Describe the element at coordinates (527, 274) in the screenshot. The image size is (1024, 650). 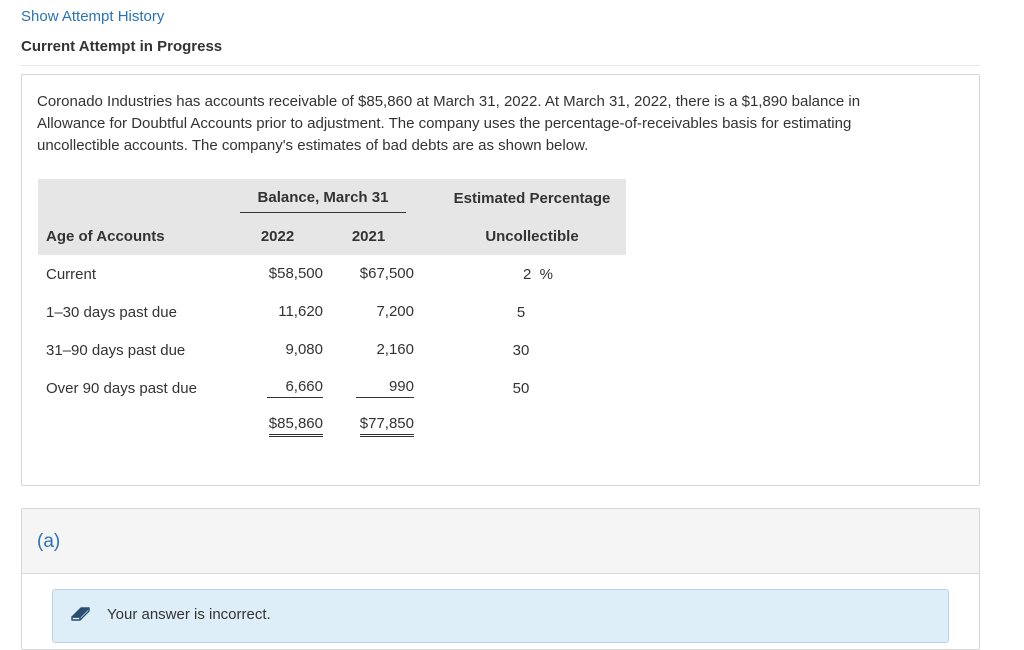
I see `pct-cell: 2` at that location.